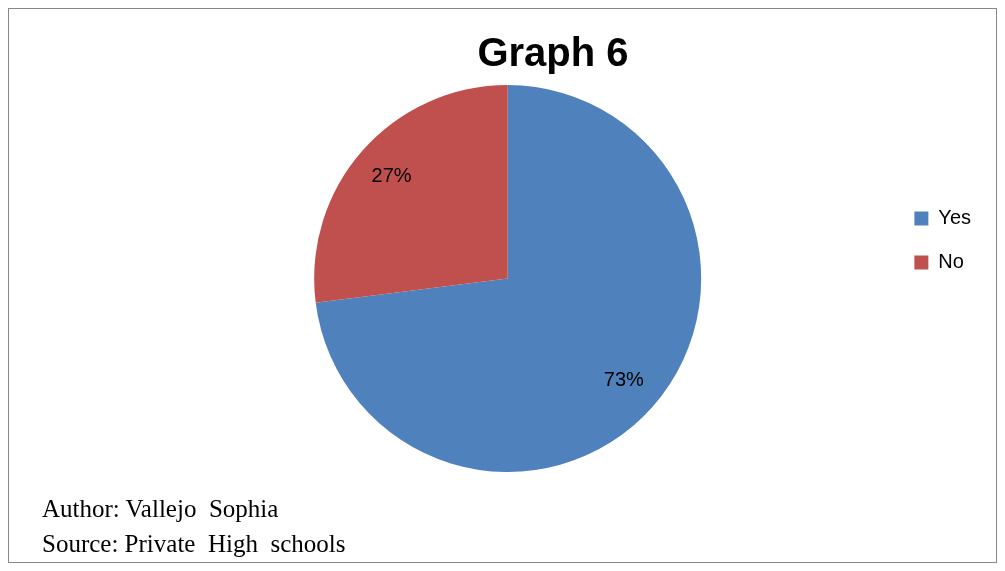  Describe the element at coordinates (161, 509) in the screenshot. I see `text: Author: Vallejo Sophia` at that location.